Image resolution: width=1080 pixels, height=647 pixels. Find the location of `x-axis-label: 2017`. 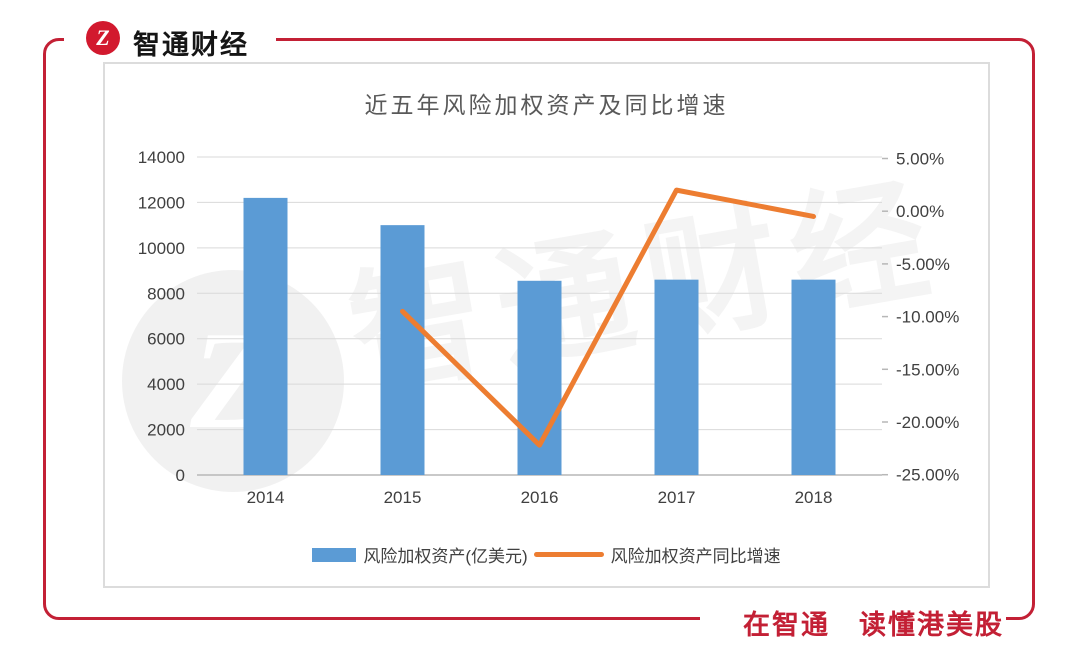

x-axis-label: 2017 is located at coordinates (677, 497).